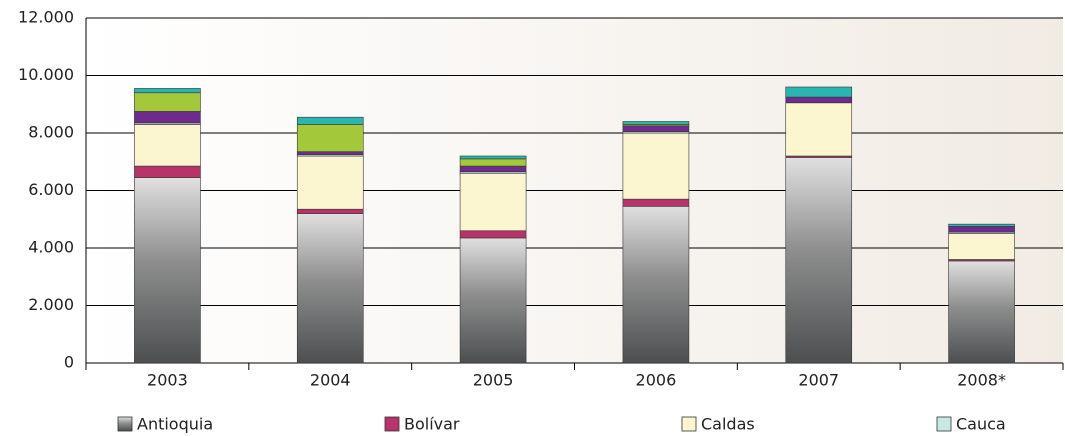 The height and width of the screenshot is (436, 1065). I want to click on legend-label: Cauca, so click(981, 424).